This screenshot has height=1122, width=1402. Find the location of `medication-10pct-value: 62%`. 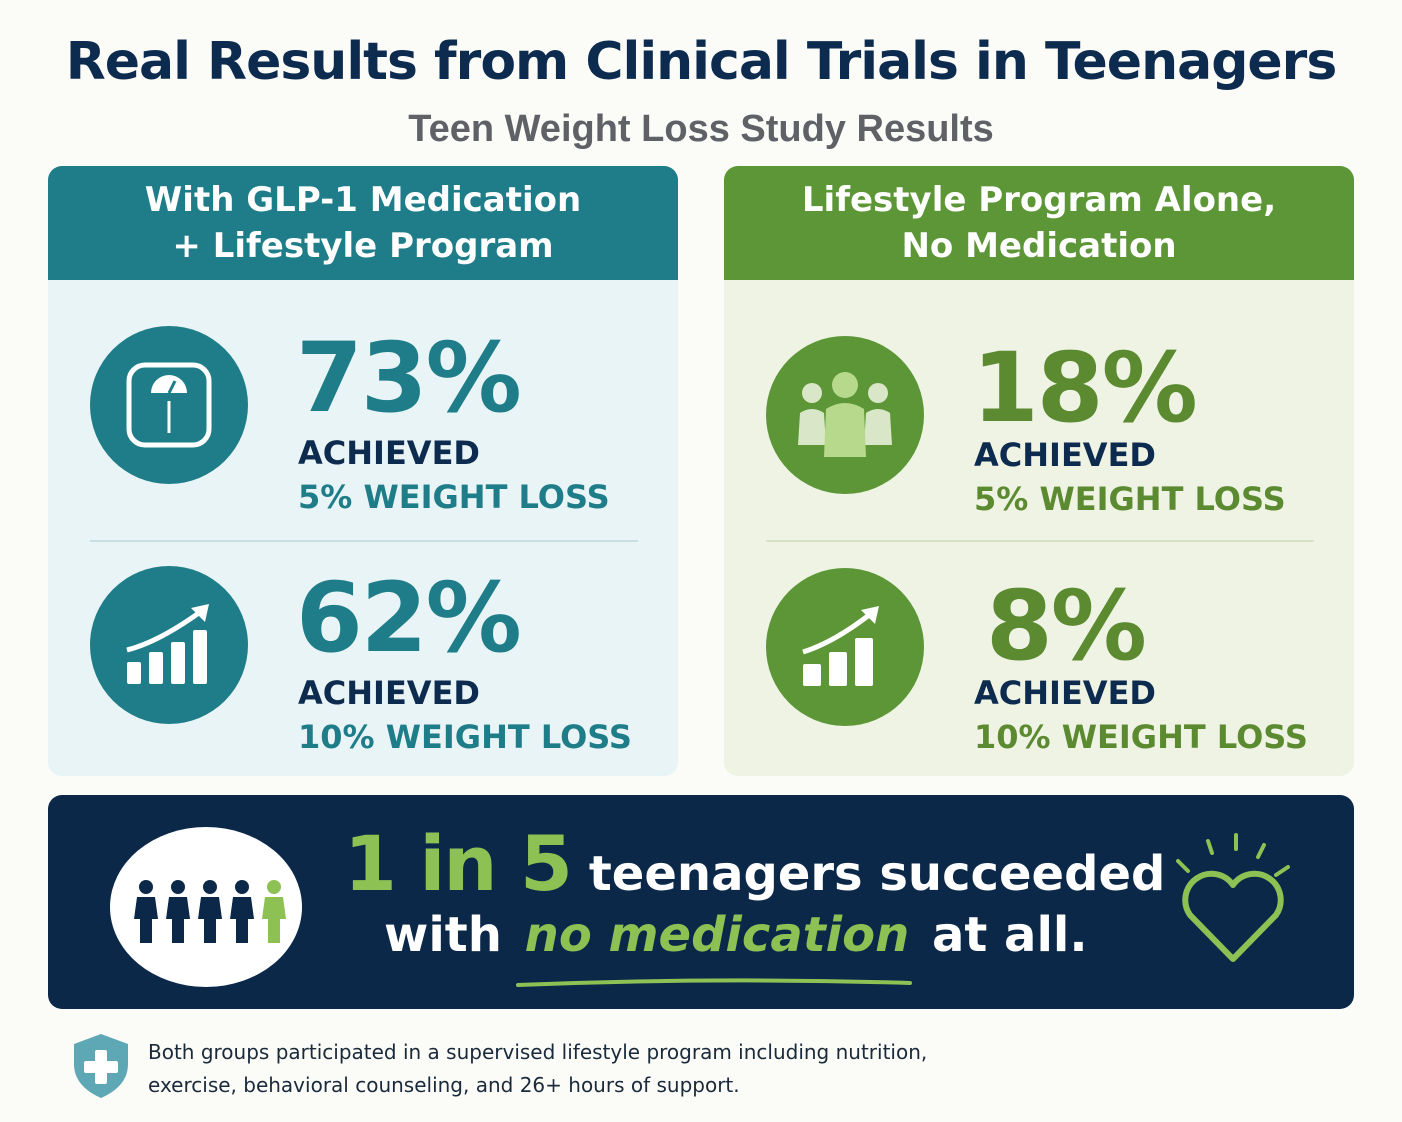

medication-10pct-value: 62% is located at coordinates (409, 618).